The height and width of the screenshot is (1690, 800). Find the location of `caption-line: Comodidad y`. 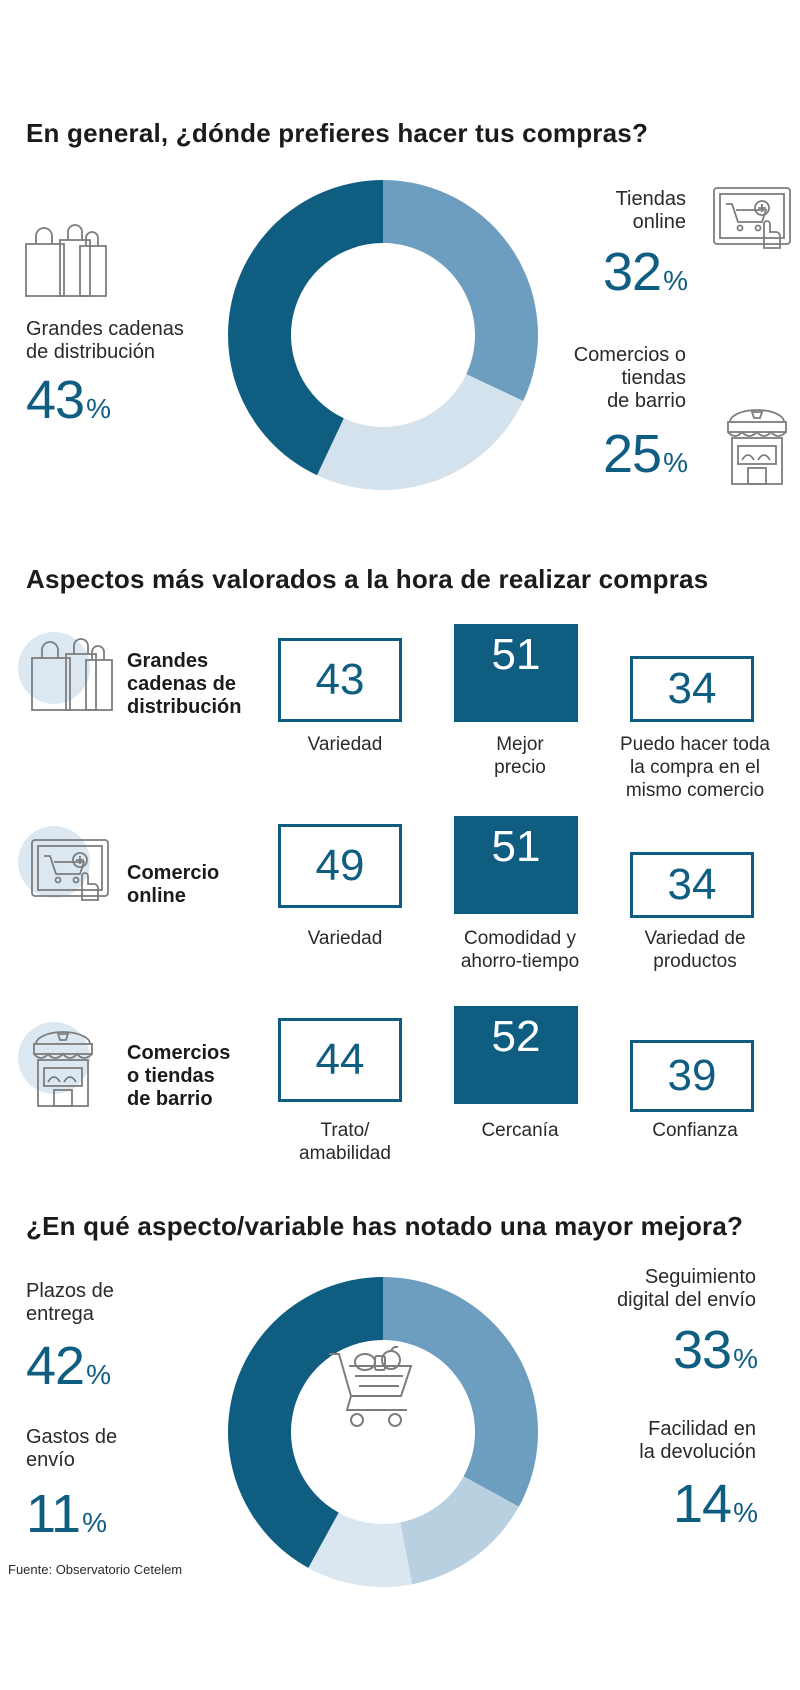

caption-line: Comodidad y is located at coordinates (520, 938).